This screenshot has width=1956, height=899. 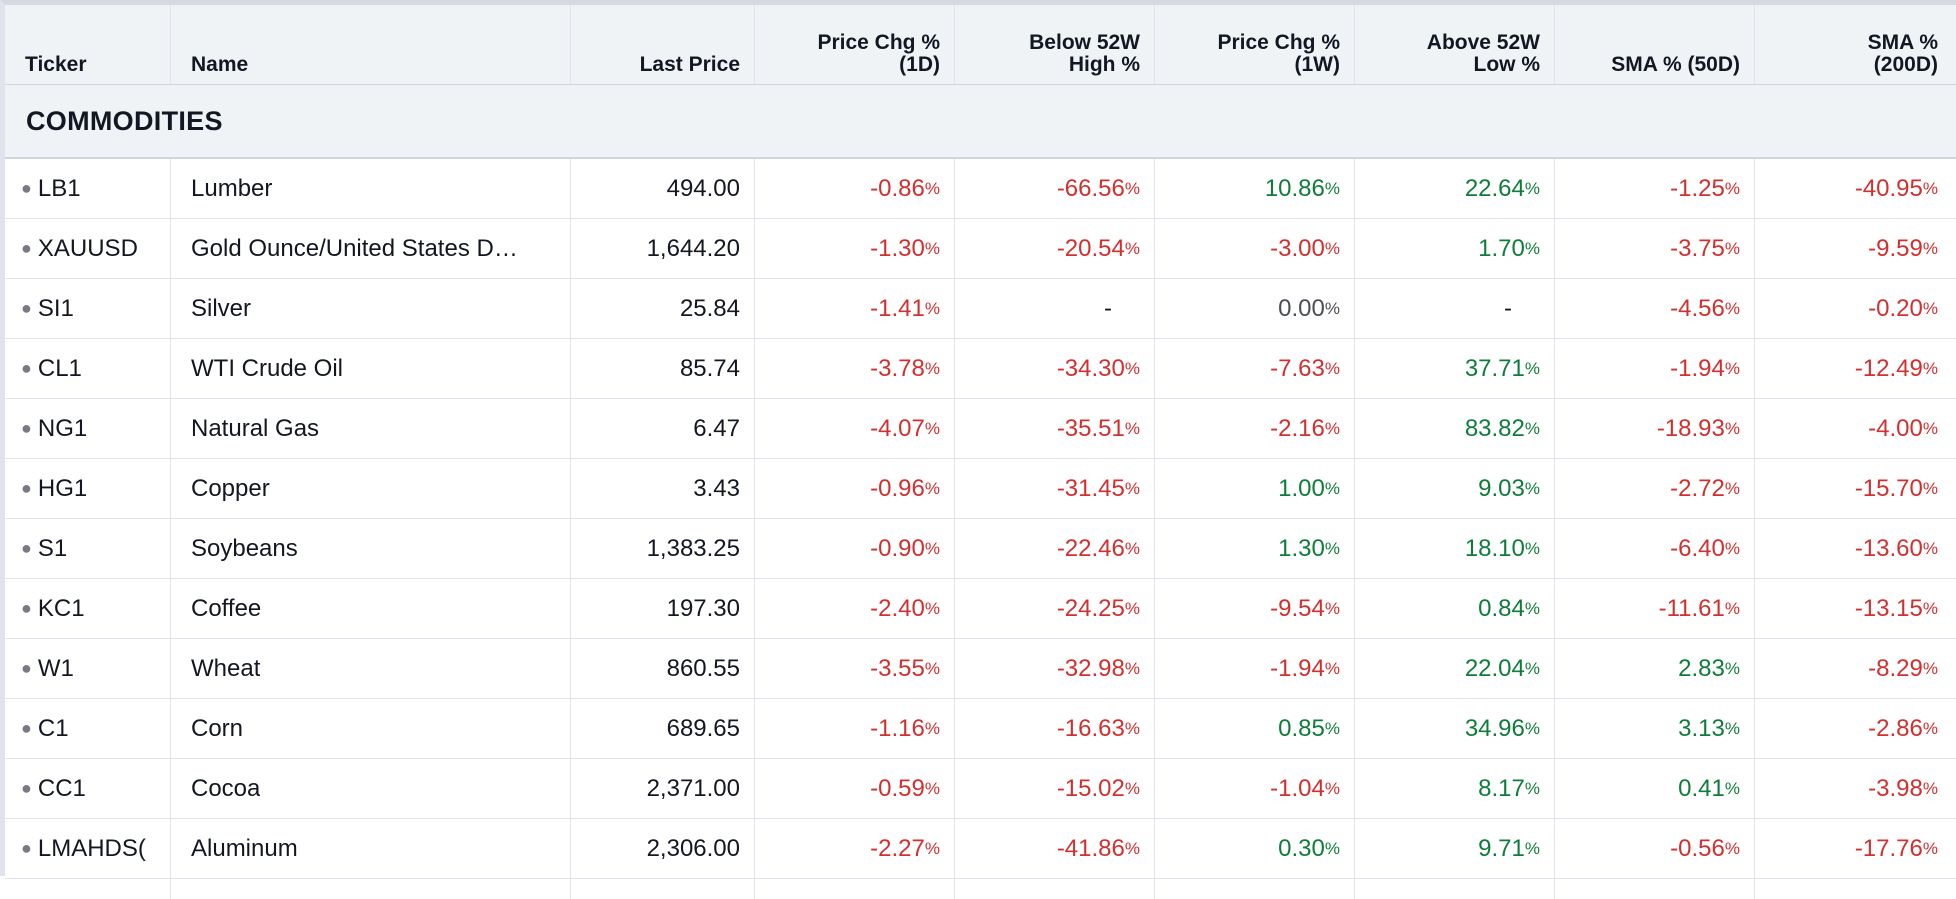 I want to click on value: 18.10, so click(x=1494, y=548).